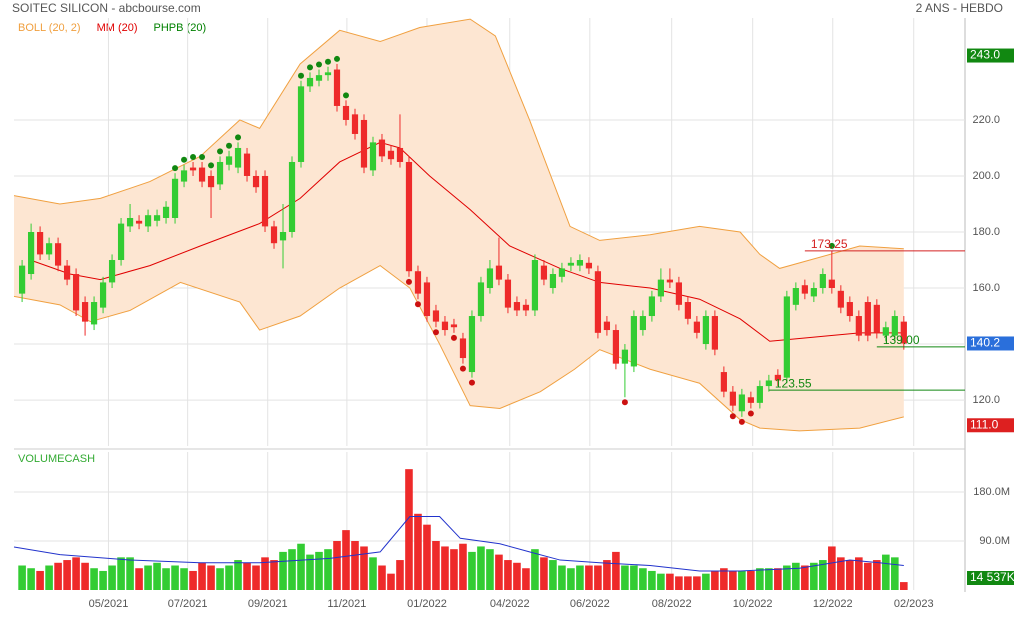 The width and height of the screenshot is (1014, 619). What do you see at coordinates (991, 492) in the screenshot?
I see `y-tick-label: 180.0M` at bounding box center [991, 492].